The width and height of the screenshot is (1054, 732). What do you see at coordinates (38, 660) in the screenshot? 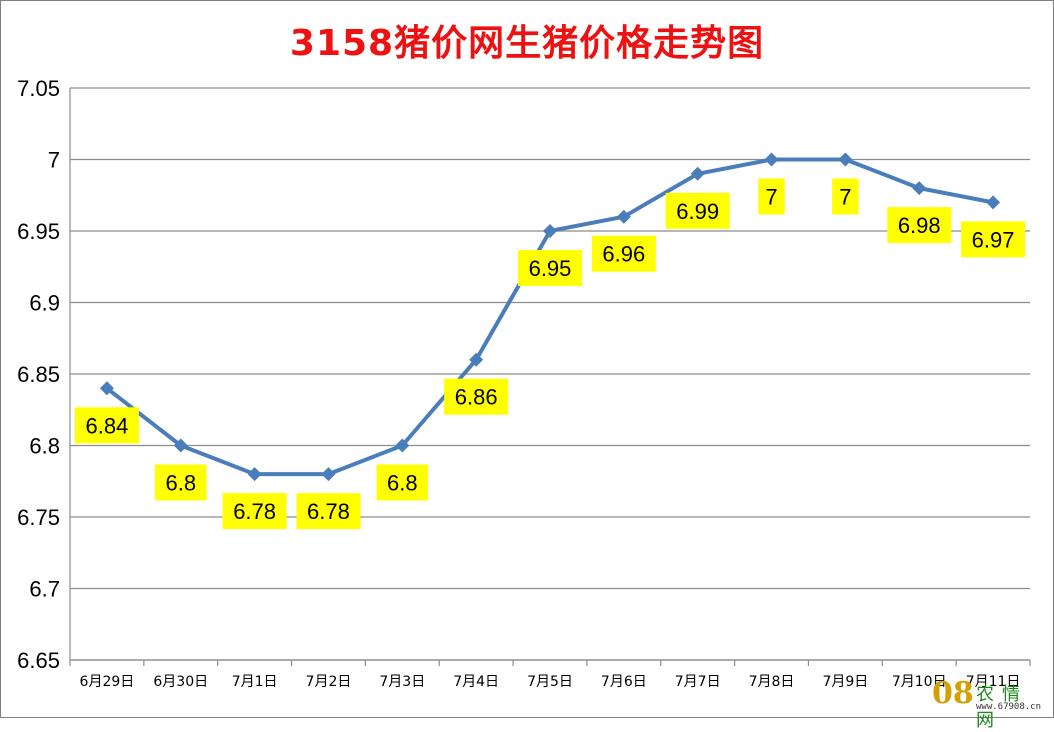
I see `y-tick-label: 6.65` at bounding box center [38, 660].